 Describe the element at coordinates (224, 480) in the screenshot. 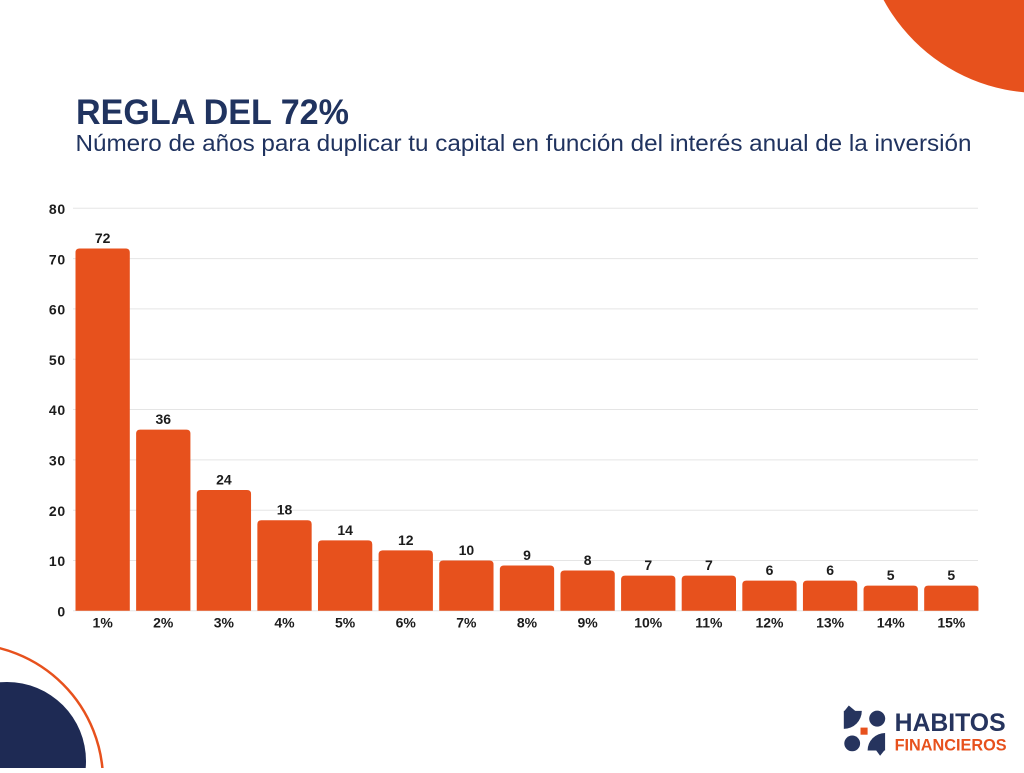

I see `svg-text: 24` at that location.